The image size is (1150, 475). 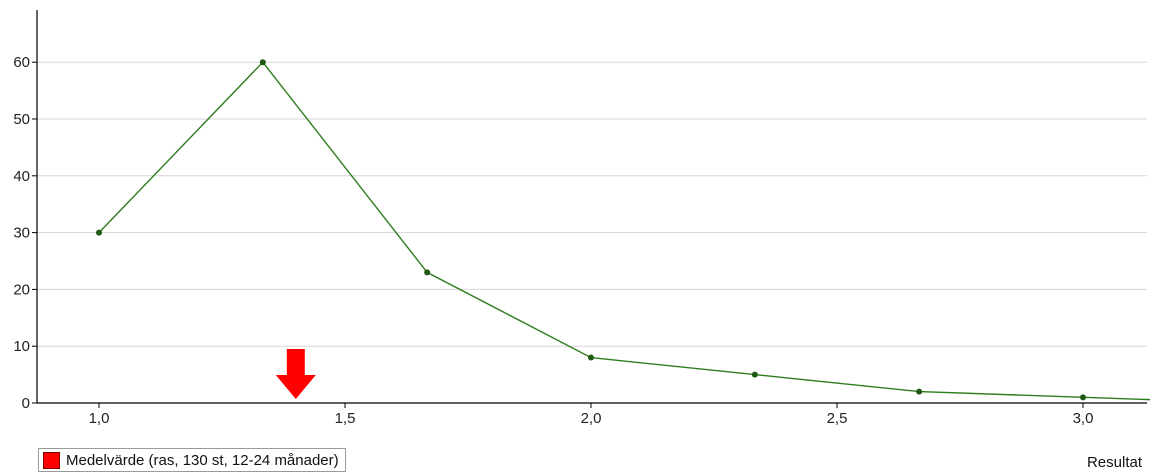 What do you see at coordinates (21, 62) in the screenshot?
I see `y-tick-label: 60` at bounding box center [21, 62].